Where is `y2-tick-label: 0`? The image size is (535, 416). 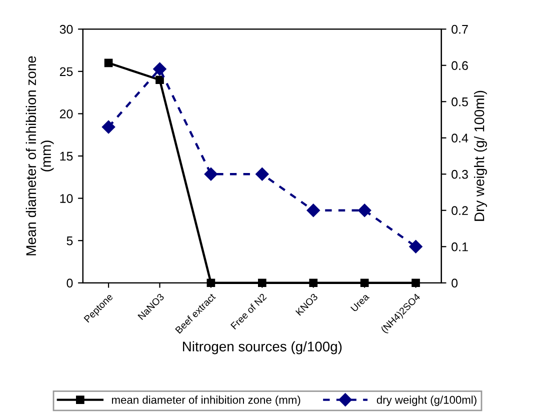 y2-tick-label: 0 is located at coordinates (455, 283).